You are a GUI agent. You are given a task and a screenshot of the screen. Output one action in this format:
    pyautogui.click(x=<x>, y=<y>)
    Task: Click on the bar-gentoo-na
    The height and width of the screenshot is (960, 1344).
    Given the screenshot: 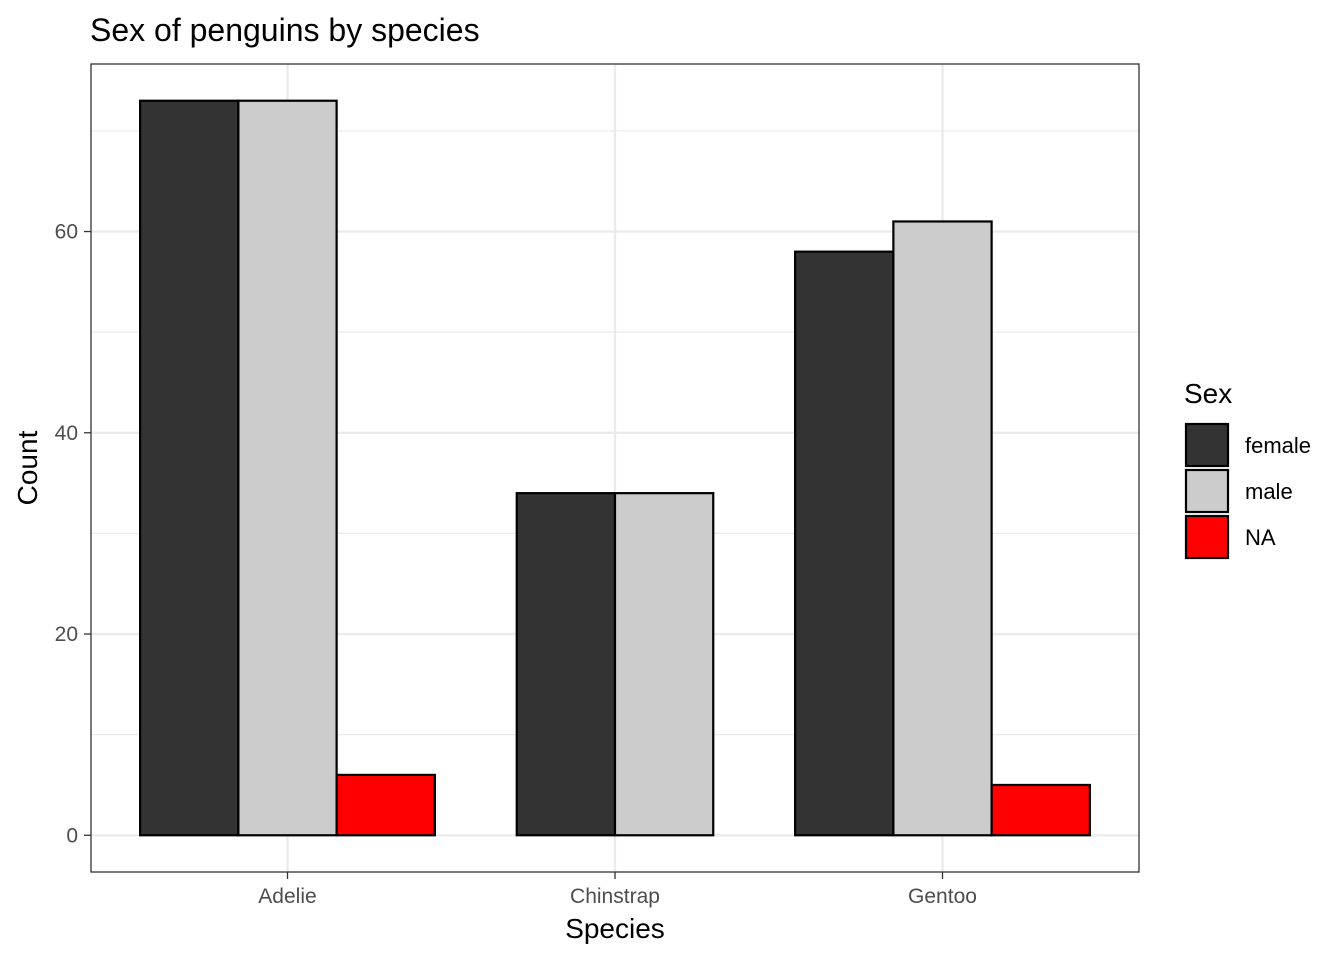 What is the action you would take?
    pyautogui.click(x=1040, y=810)
    